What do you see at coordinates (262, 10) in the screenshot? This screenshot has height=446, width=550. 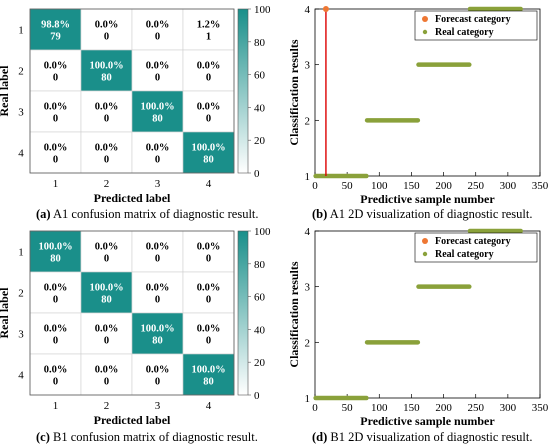 I see `colorbar-tick-label: 100` at bounding box center [262, 10].